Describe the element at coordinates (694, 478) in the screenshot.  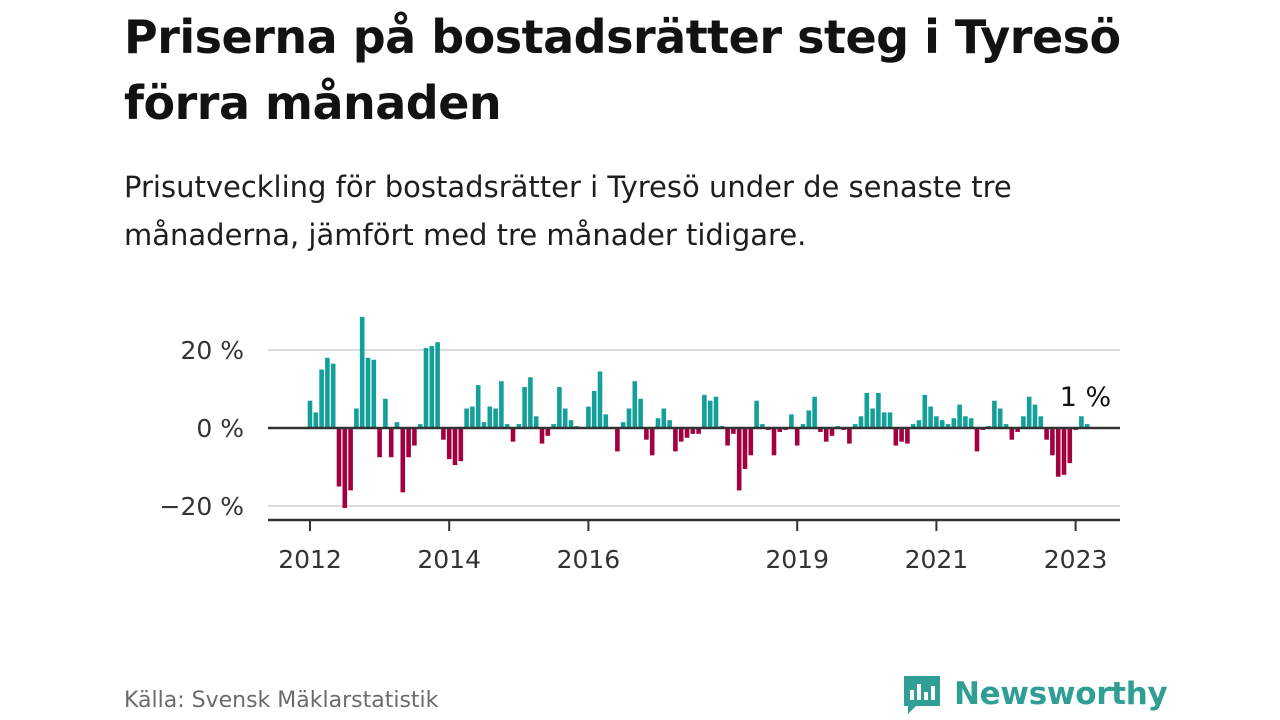
I see `axes` at that location.